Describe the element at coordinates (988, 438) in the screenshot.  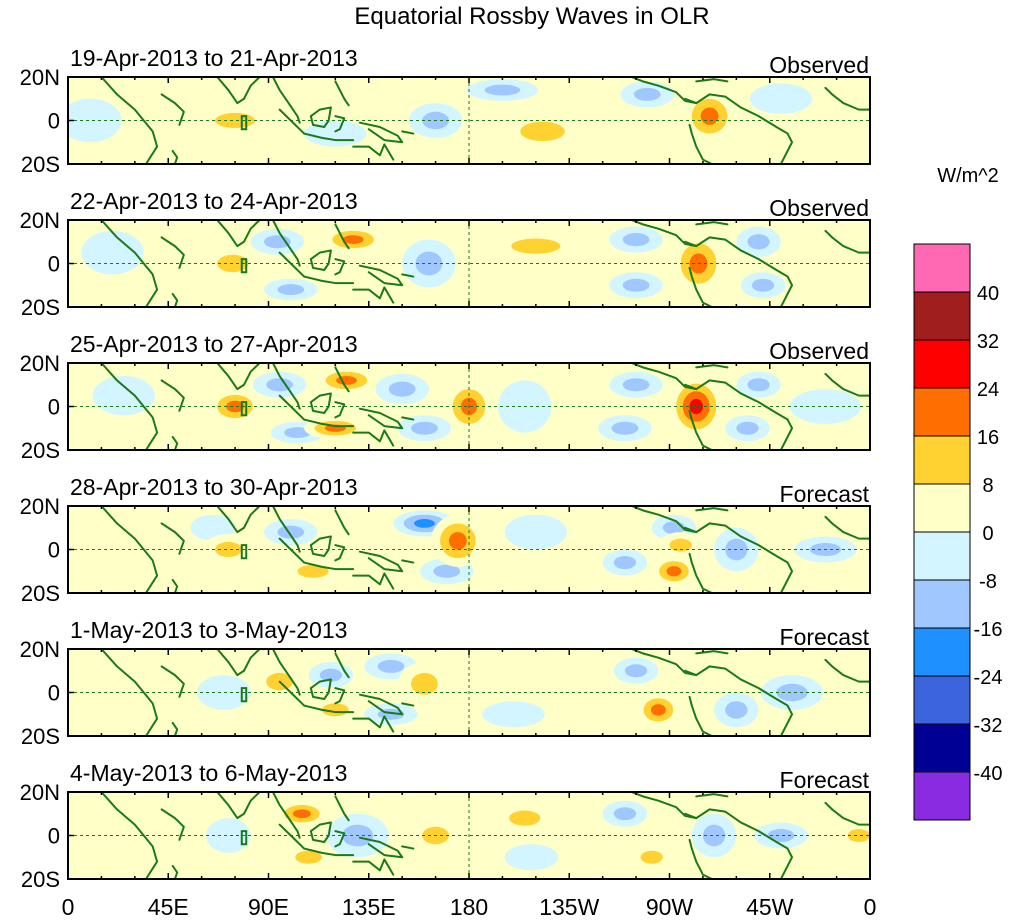
I see `colorbar-level-label: 16` at that location.